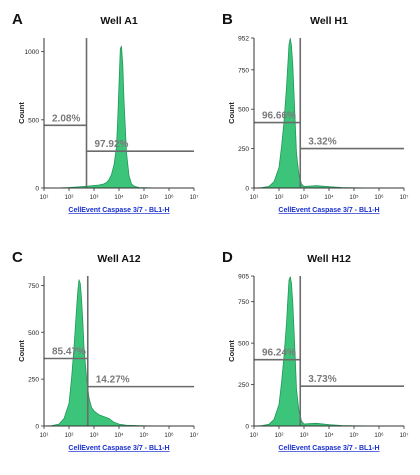 The width and height of the screenshot is (420, 475). I want to click on y-tick-label: 1000, so click(32, 52).